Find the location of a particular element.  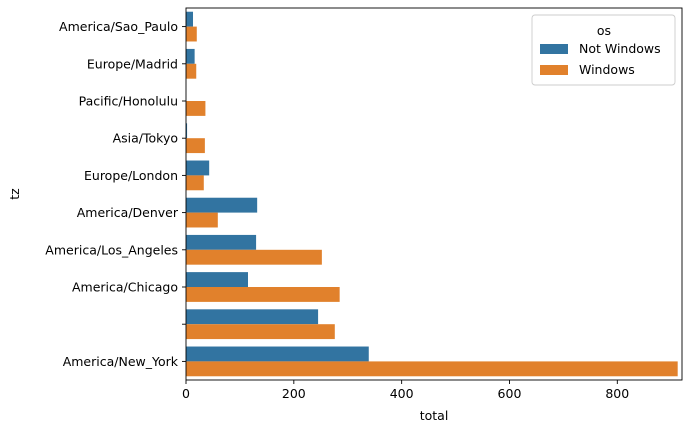

legend: os Not Windows Windows is located at coordinates (603, 50).